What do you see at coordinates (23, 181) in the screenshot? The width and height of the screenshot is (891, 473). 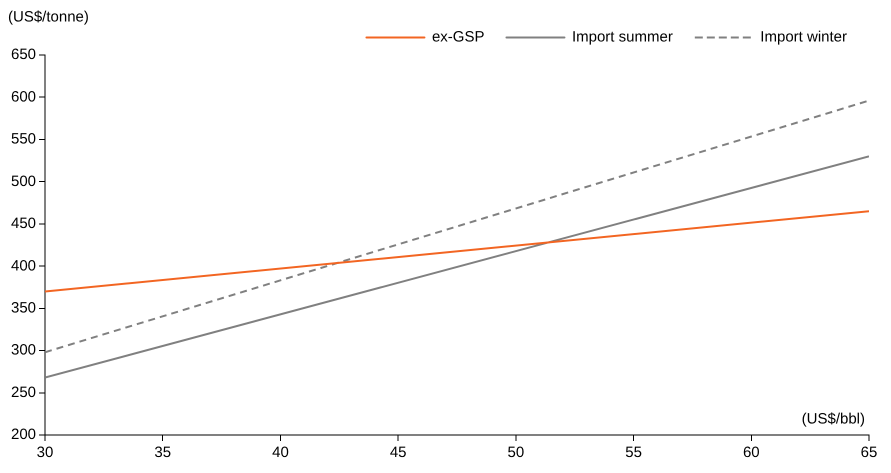 I see `y-tick-label: 500` at bounding box center [23, 181].